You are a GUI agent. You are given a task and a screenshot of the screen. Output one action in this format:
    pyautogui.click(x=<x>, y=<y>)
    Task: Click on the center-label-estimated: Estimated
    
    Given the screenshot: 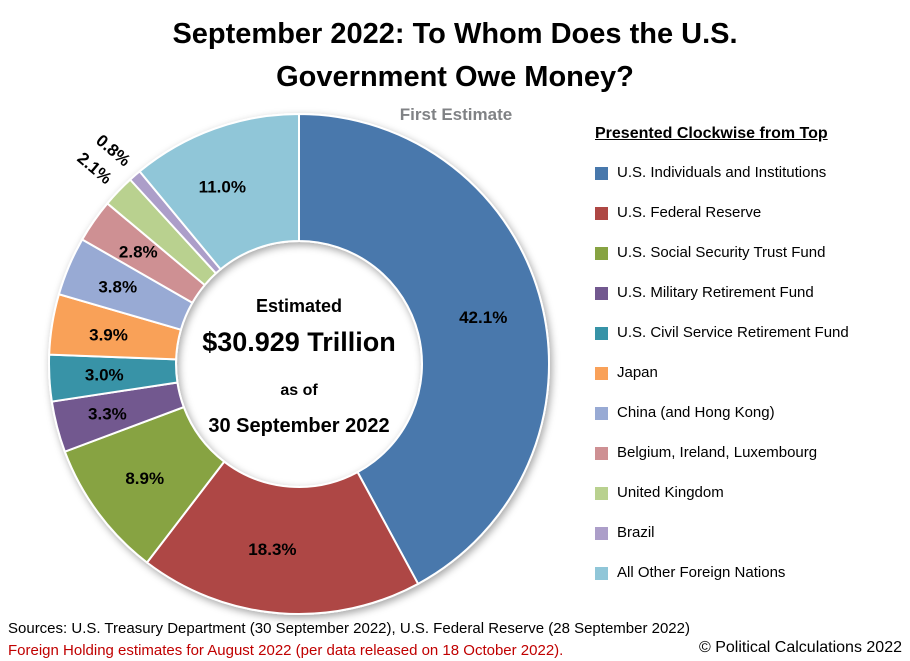 What is the action you would take?
    pyautogui.click(x=299, y=306)
    